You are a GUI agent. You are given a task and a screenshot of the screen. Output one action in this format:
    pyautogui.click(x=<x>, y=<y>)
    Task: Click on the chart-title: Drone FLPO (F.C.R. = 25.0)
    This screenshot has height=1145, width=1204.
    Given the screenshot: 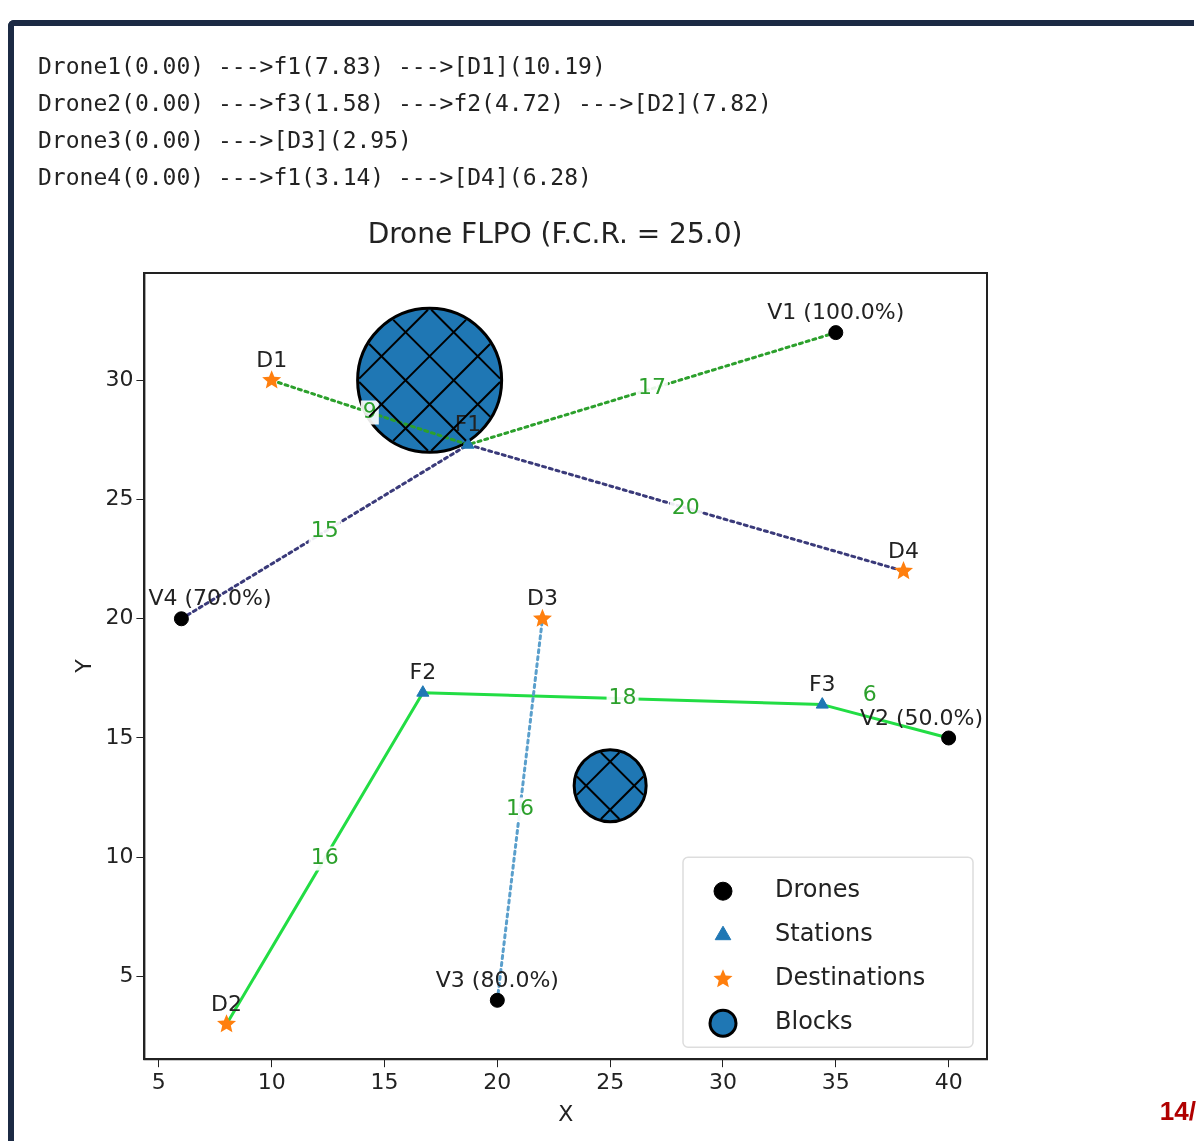 What is the action you would take?
    pyautogui.click(x=555, y=234)
    